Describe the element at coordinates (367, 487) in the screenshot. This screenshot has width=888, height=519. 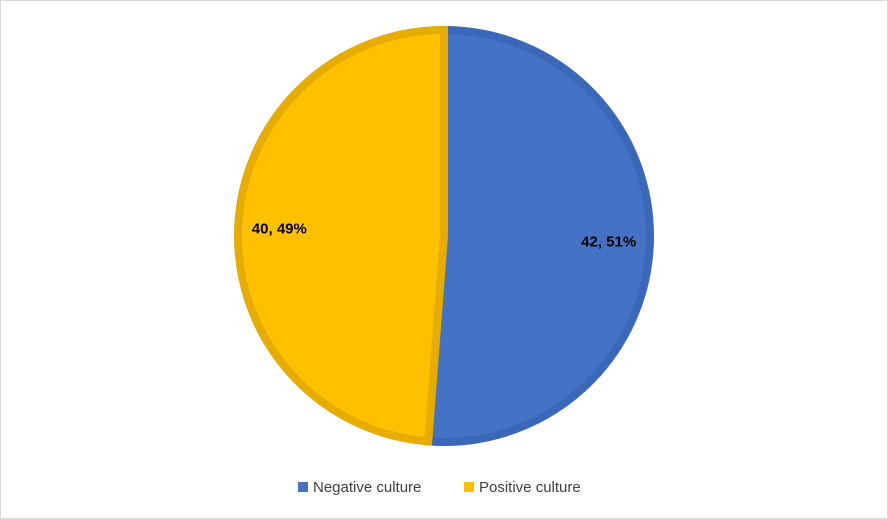
I see `legend-label: Negative culture` at that location.